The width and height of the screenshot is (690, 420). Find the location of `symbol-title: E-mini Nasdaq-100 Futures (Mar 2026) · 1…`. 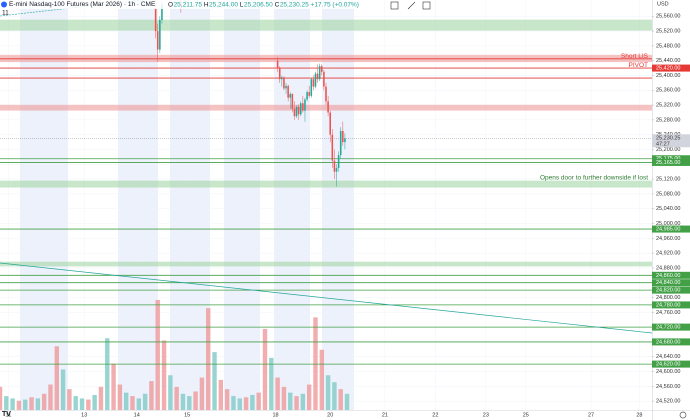

symbol-title: E-mini Nasdaq-100 Futures (Mar 2026) · 1… is located at coordinates (82, 4).